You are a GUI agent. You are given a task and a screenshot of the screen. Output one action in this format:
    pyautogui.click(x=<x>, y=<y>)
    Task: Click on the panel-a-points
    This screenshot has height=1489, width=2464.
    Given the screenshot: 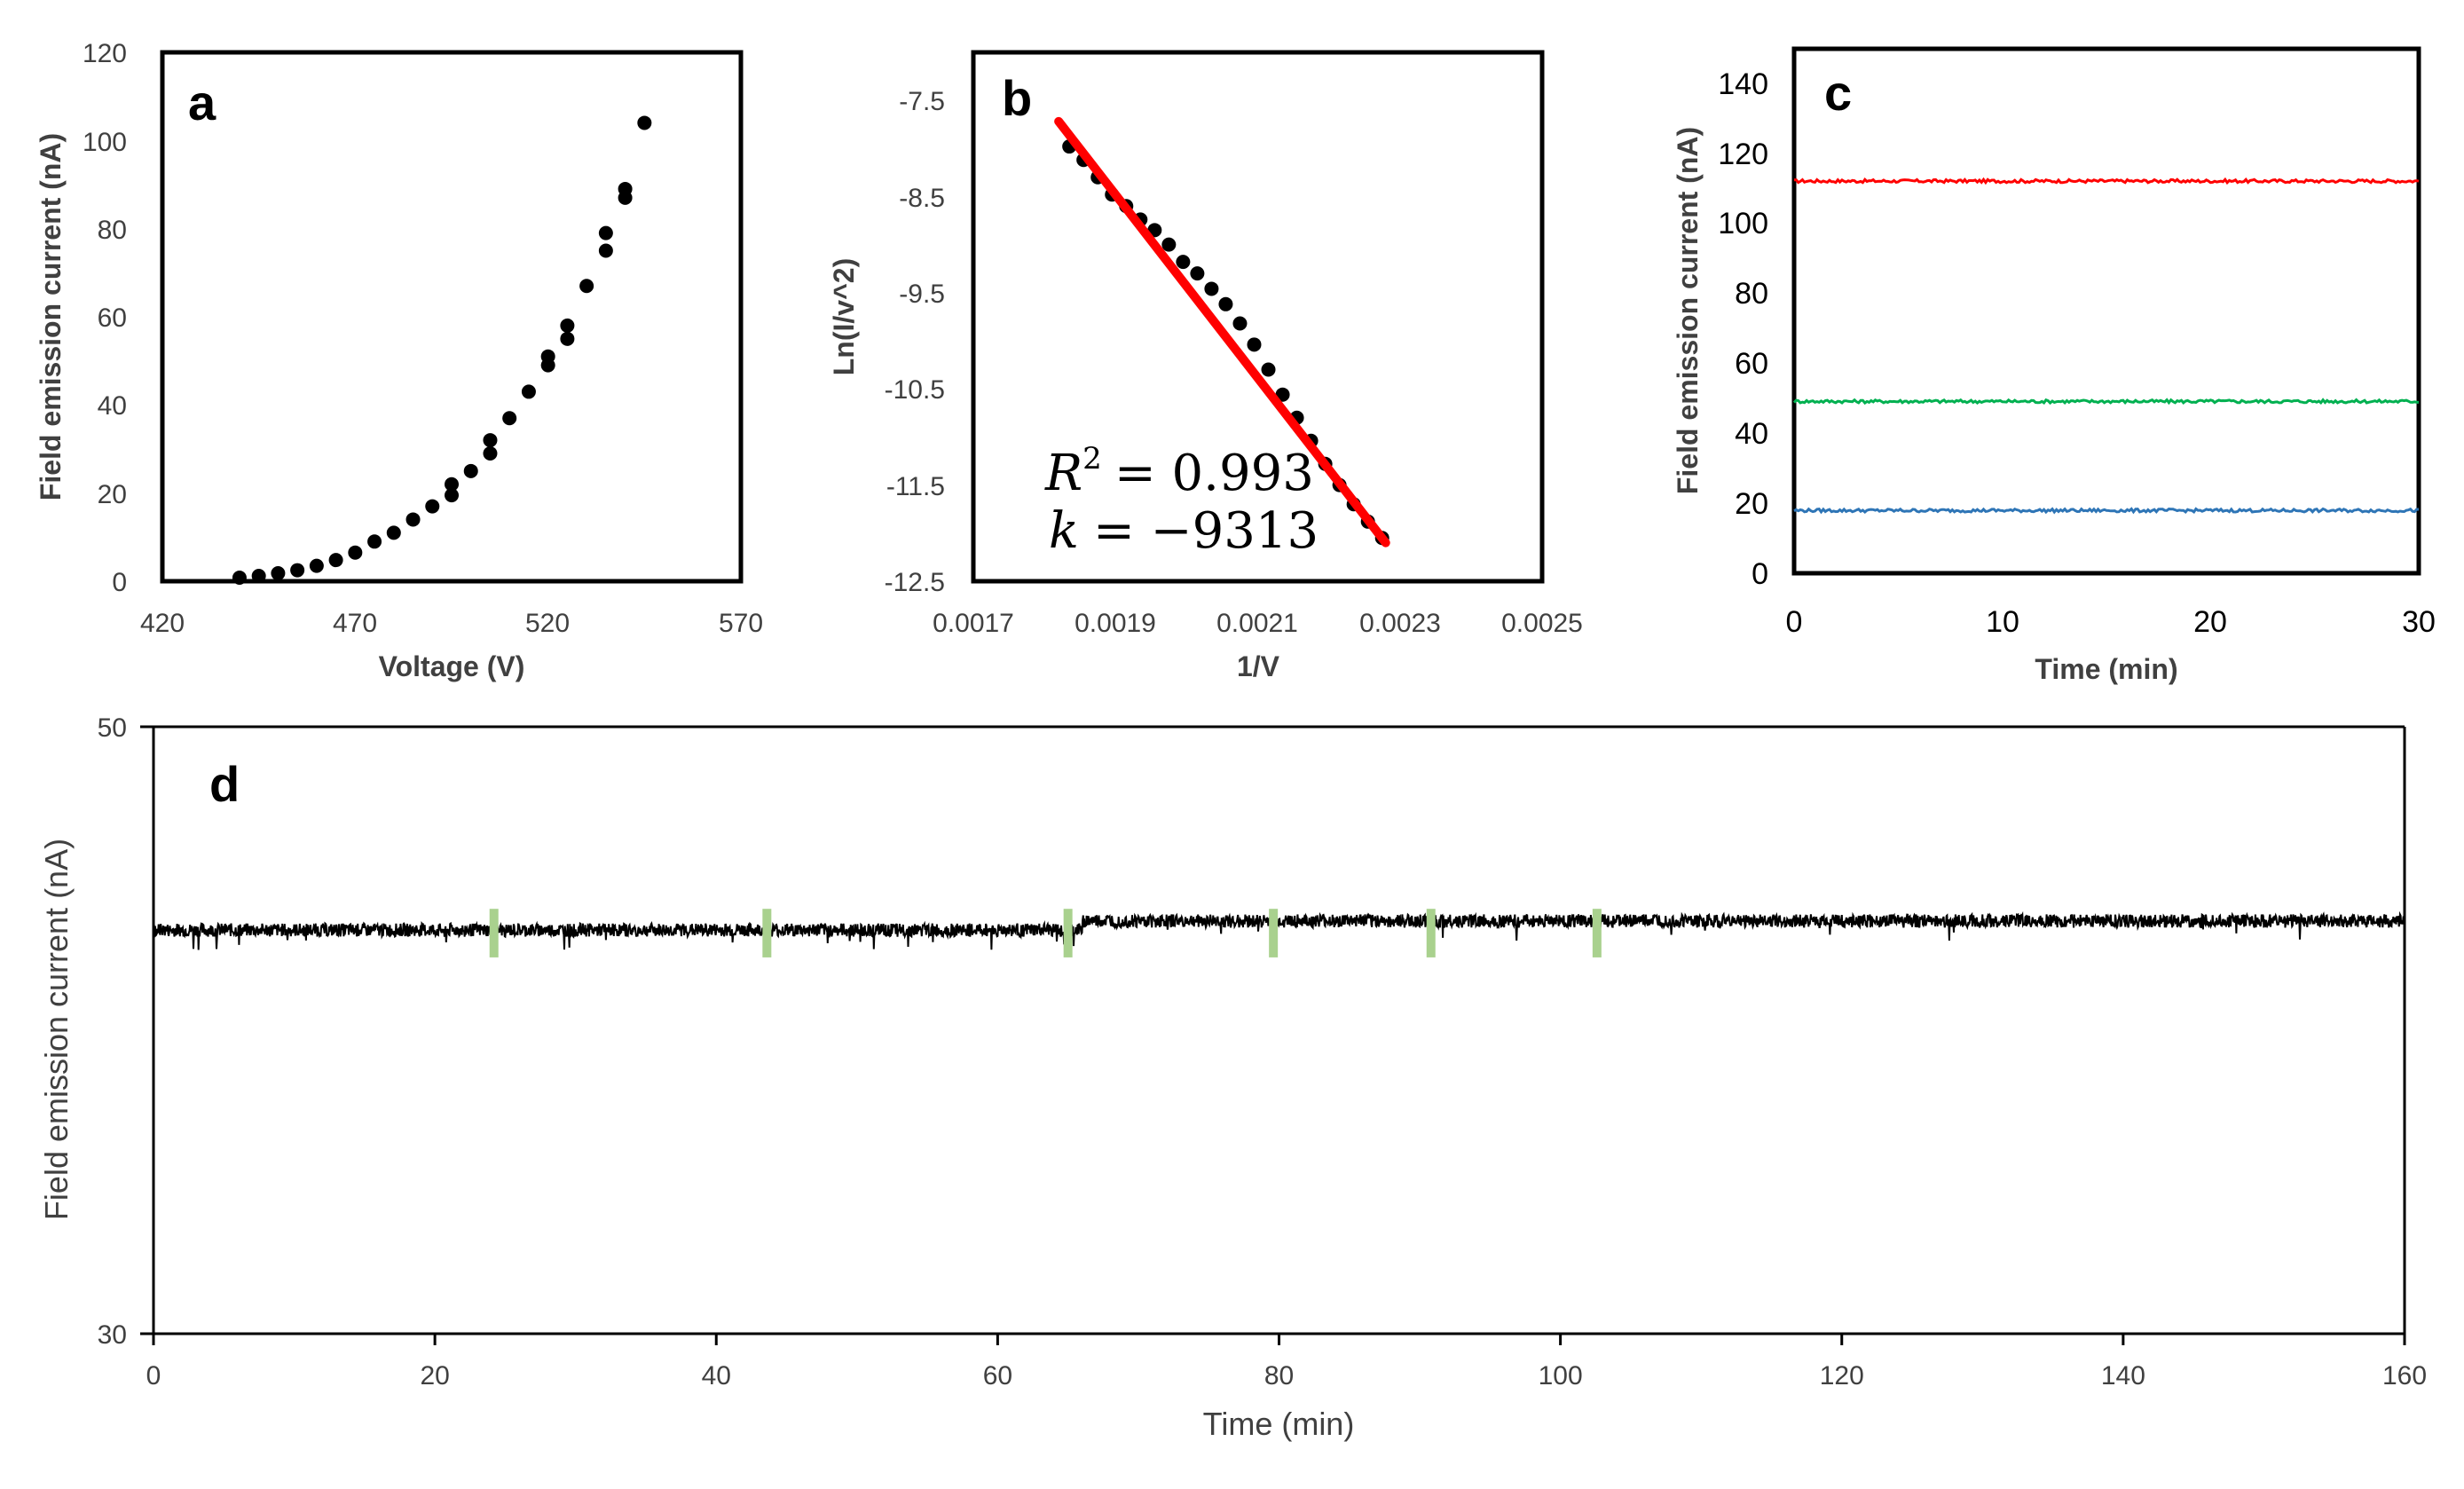 What is the action you would take?
    pyautogui.click(x=442, y=350)
    